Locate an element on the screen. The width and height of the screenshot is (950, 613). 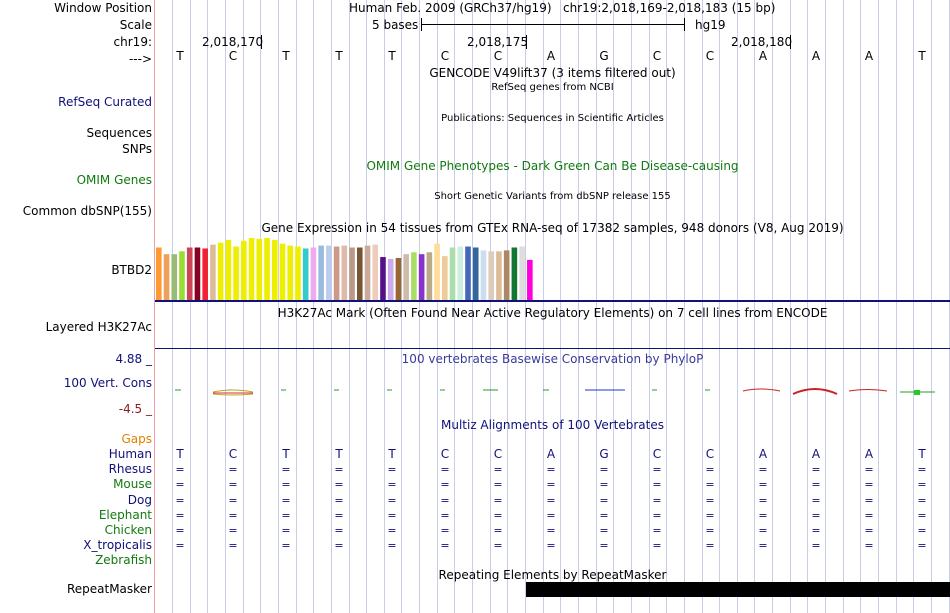
refseq-track-title: RefSeq genes from NCBI is located at coordinates (552, 87).